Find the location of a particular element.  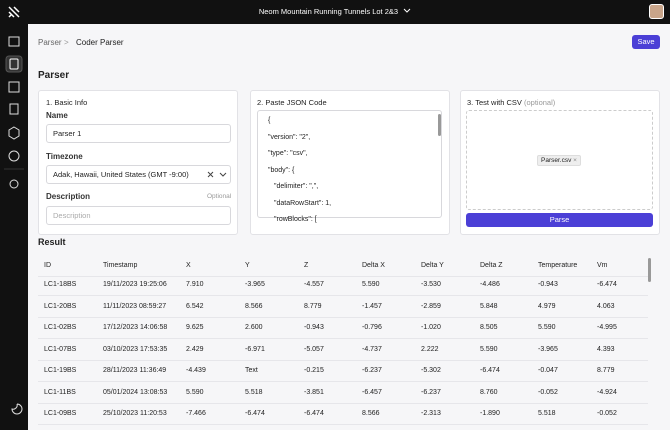

table-cell: -4.486 is located at coordinates (490, 284).